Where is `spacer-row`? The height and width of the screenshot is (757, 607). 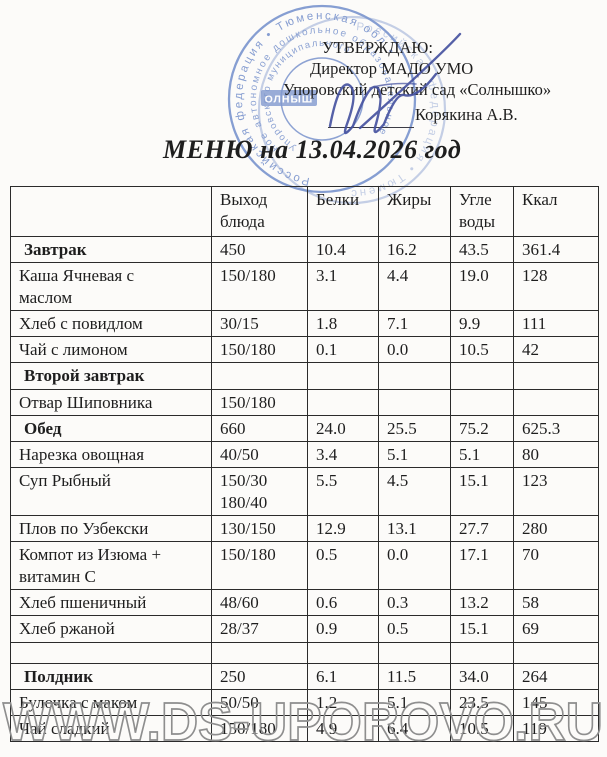
spacer-row is located at coordinates (304, 652).